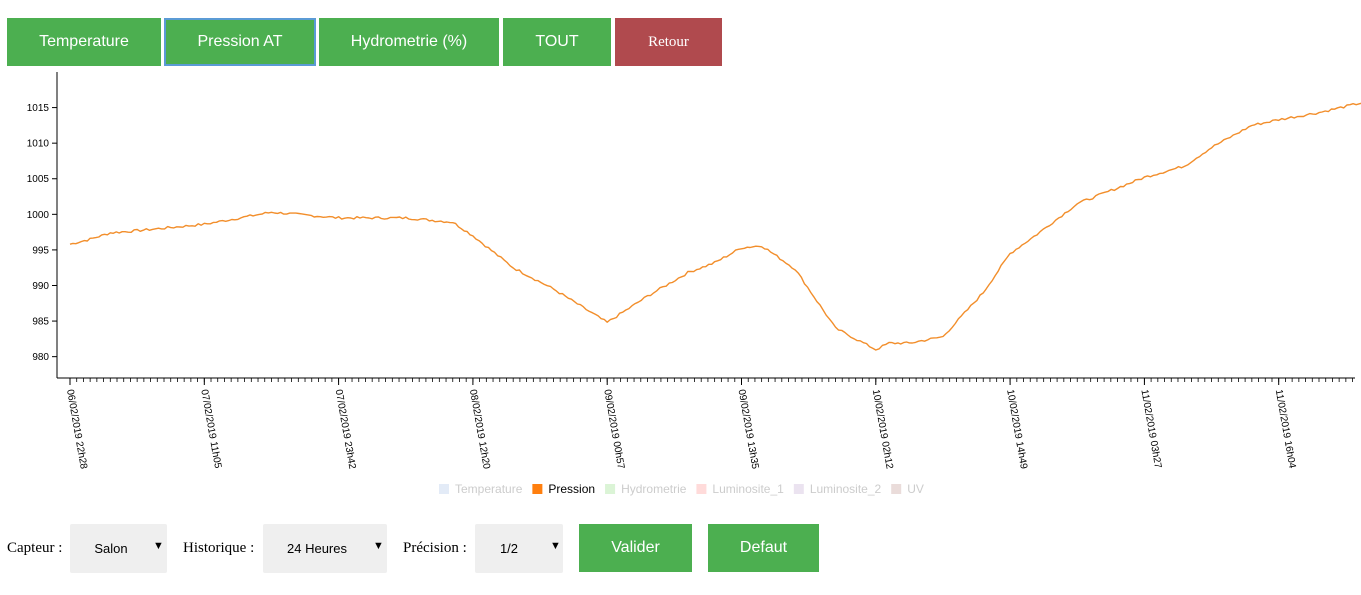 This screenshot has width=1361, height=595. Describe the element at coordinates (613, 430) in the screenshot. I see `x-tick-label: 09/02/2019 00h57` at that location.